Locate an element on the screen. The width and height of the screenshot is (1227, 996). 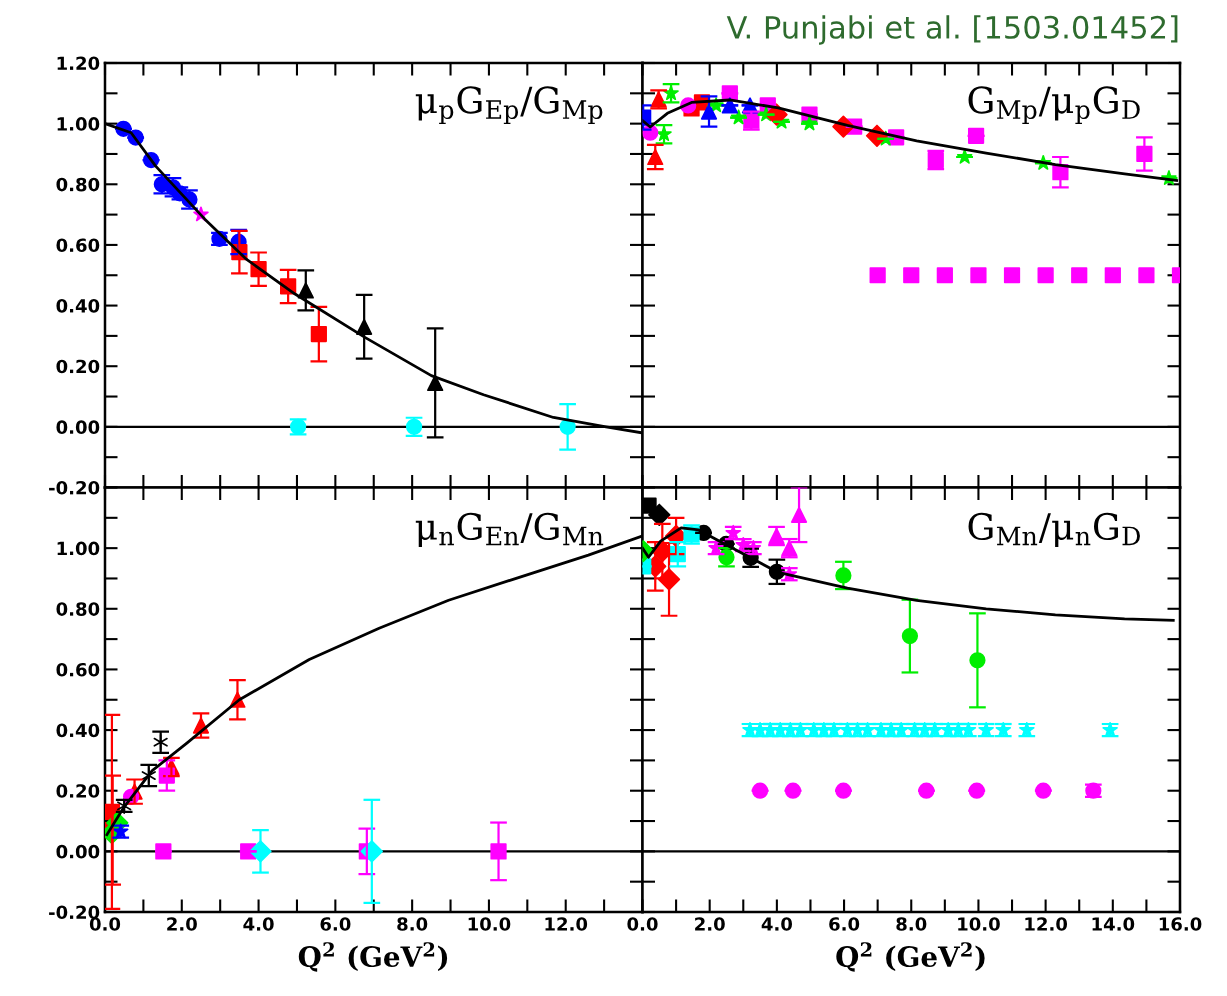
text: G$_{Mn}$/μ$_{n}$G$_{D}$ is located at coordinates (1054, 530).